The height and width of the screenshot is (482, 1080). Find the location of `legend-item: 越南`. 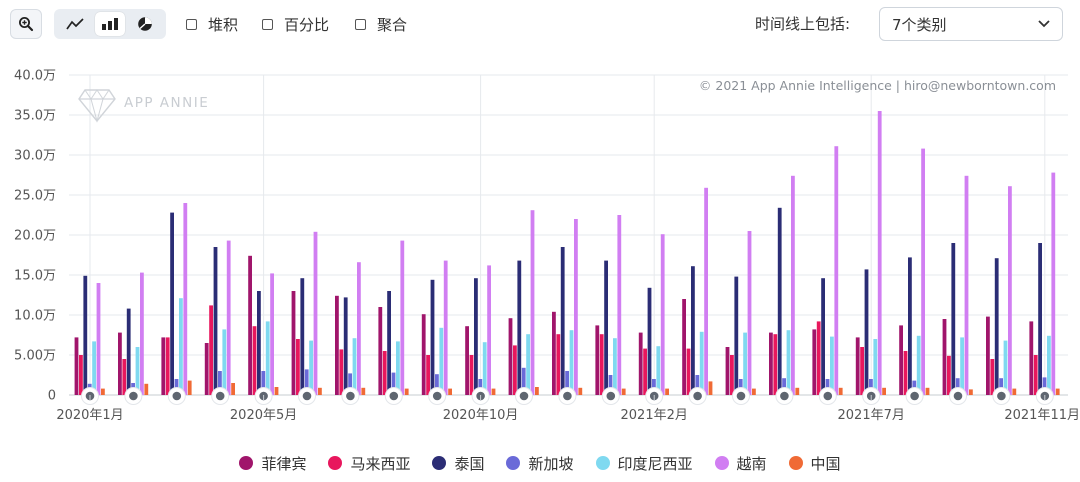

legend-item: 越南 is located at coordinates (740, 463).